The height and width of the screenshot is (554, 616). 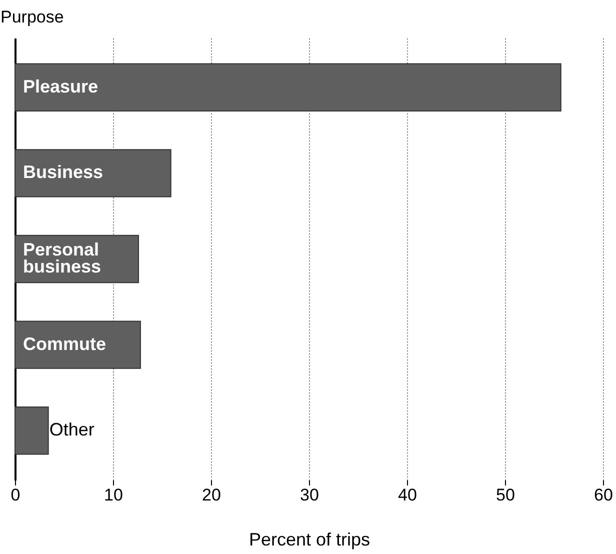 I want to click on y-tick-label: Commute, so click(x=64, y=344).